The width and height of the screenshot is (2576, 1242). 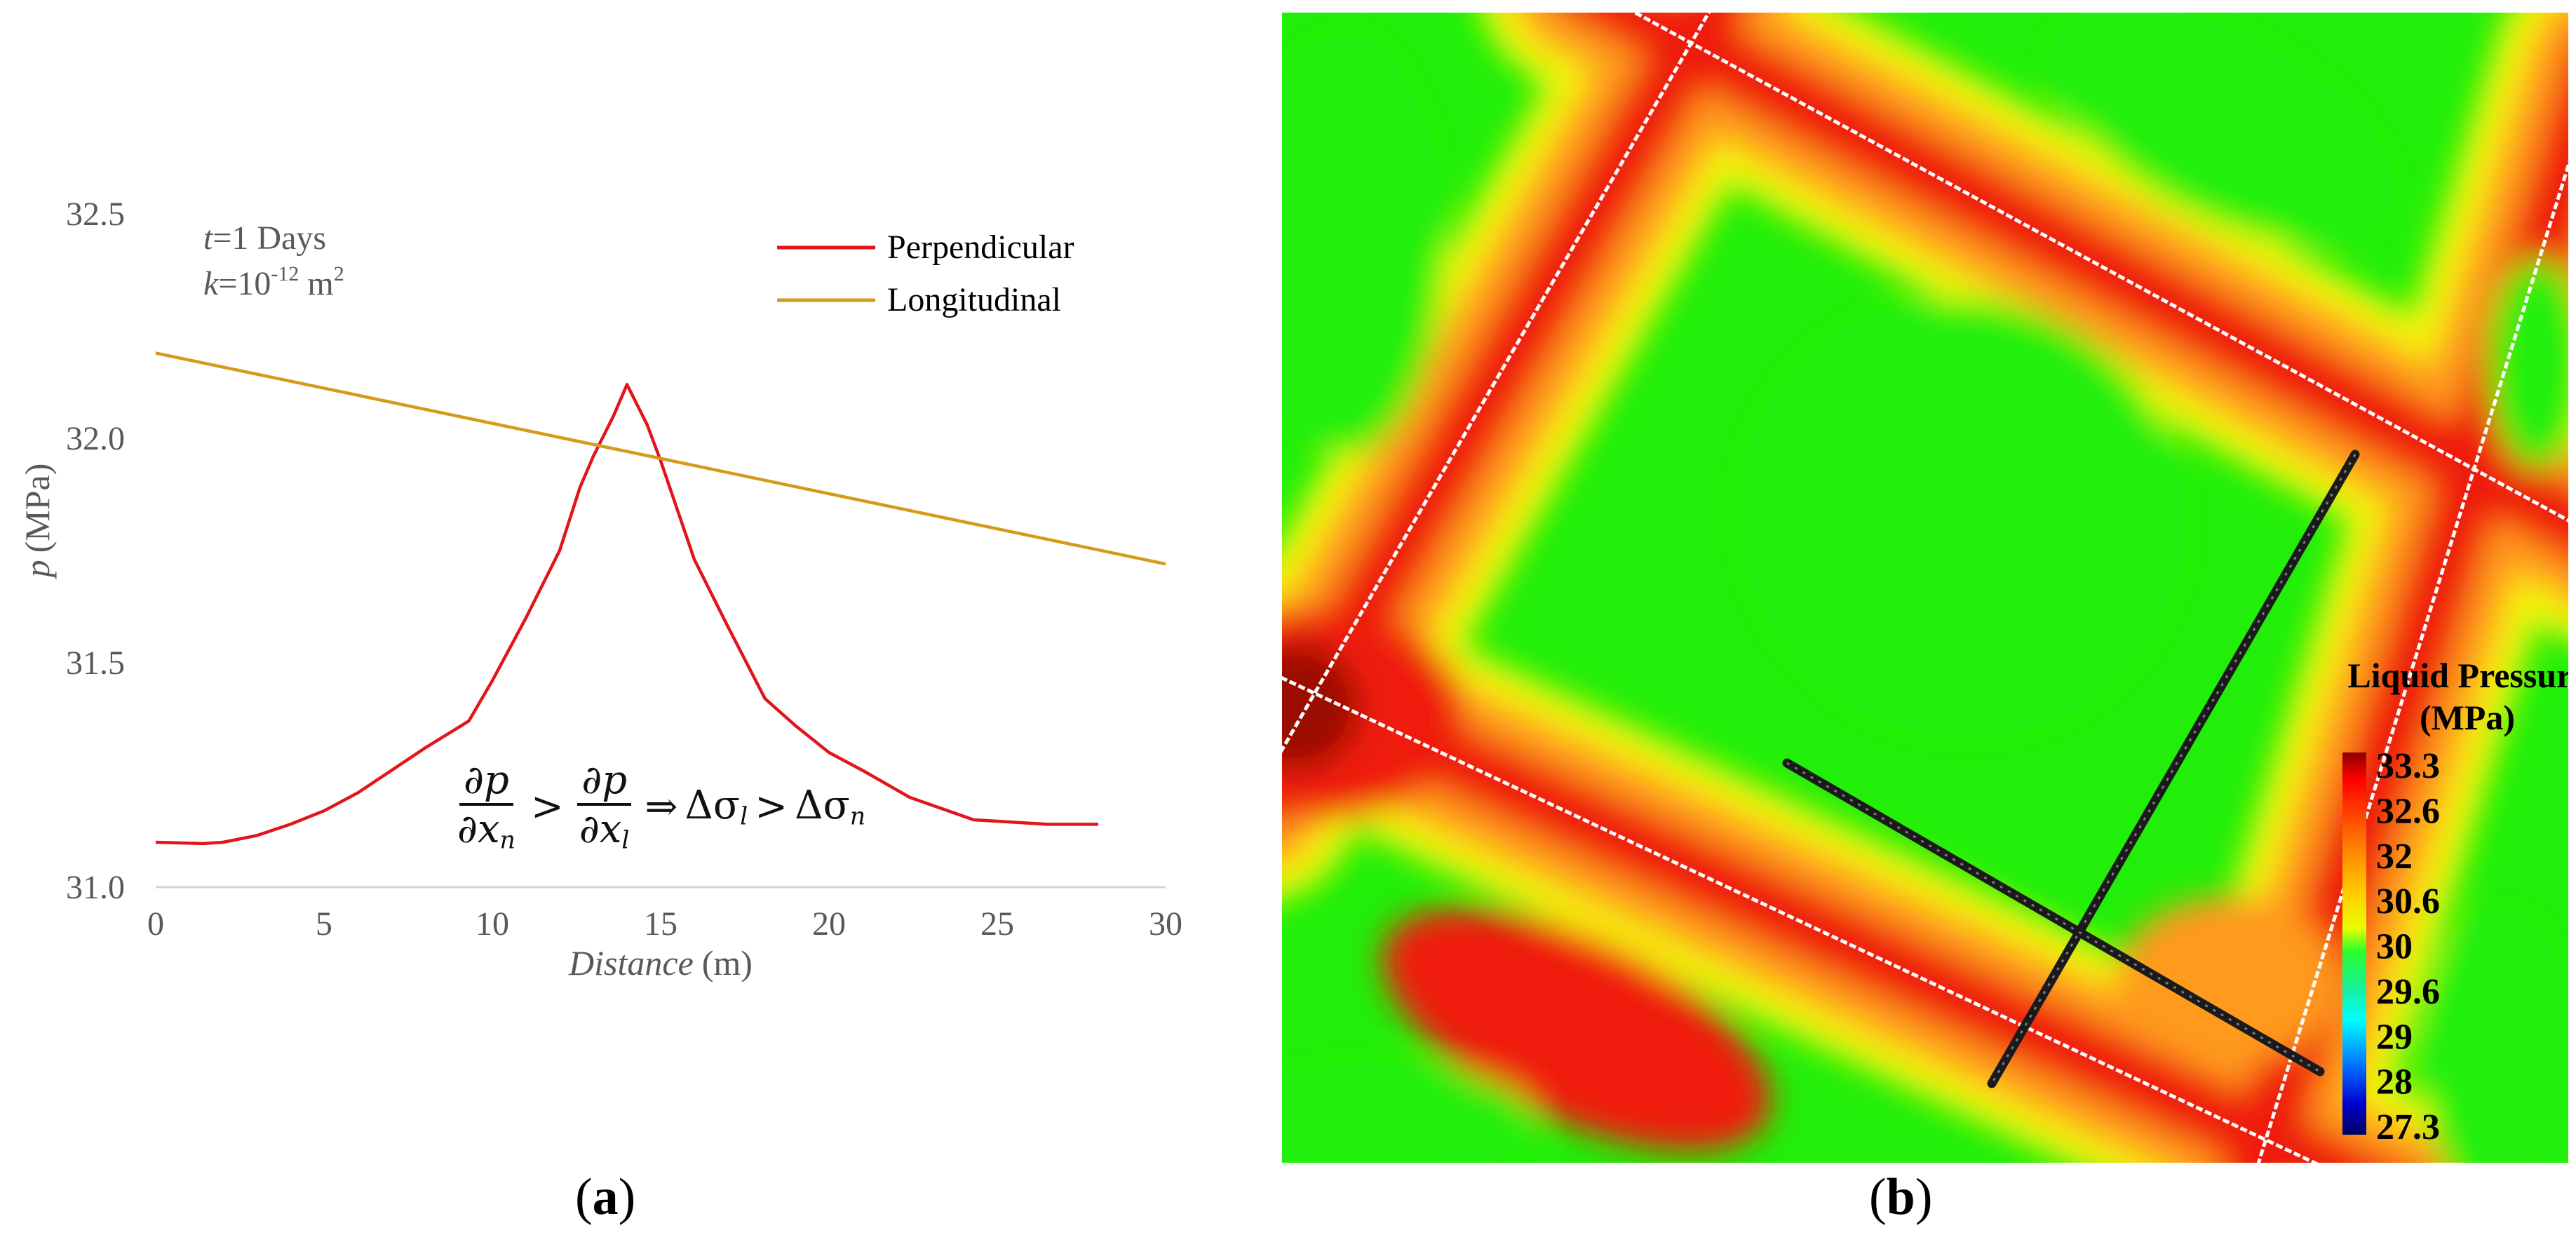 What do you see at coordinates (2467, 717) in the screenshot?
I see `colorbar-unit: (MPa)` at bounding box center [2467, 717].